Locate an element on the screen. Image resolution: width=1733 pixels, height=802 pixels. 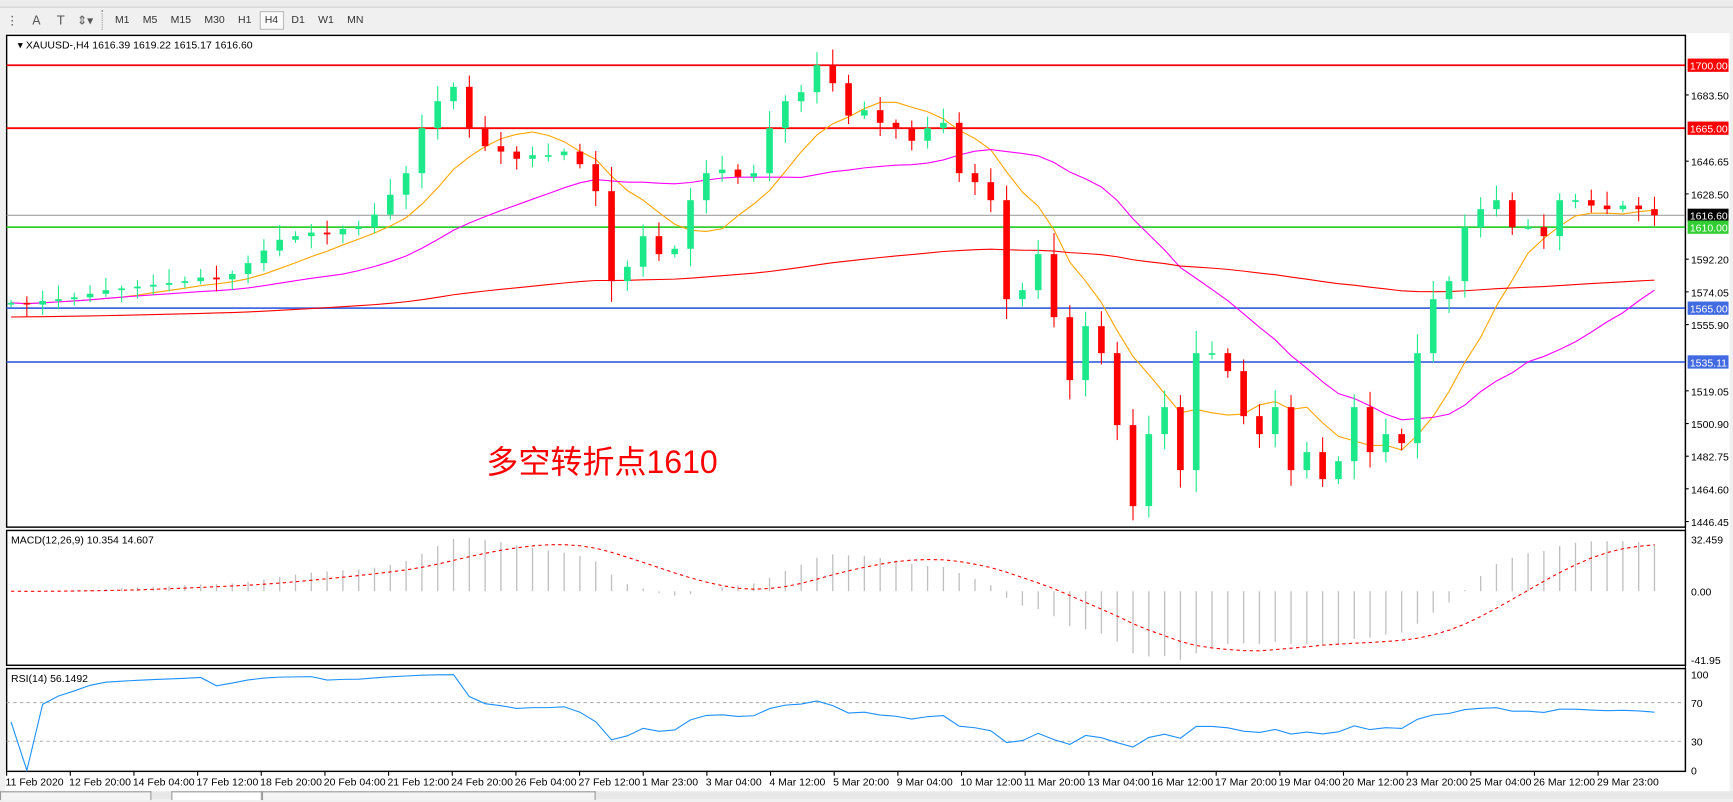
timeframe-m30-button: M30 is located at coordinates (214, 19).